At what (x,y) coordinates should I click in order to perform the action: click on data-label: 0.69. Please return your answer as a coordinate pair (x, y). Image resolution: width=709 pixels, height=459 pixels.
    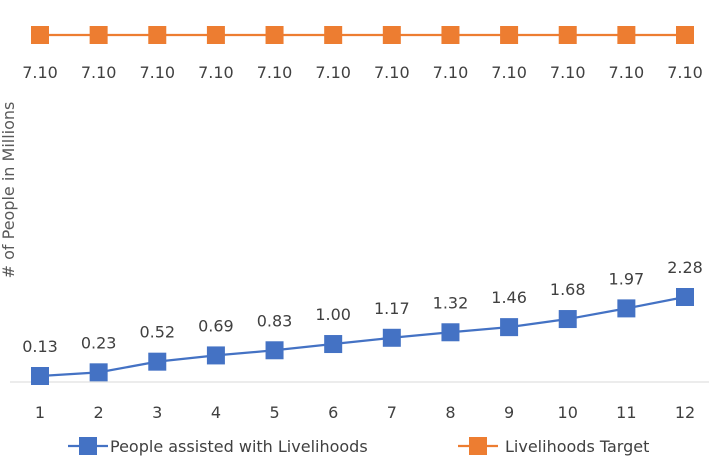
    Looking at the image, I should click on (216, 325).